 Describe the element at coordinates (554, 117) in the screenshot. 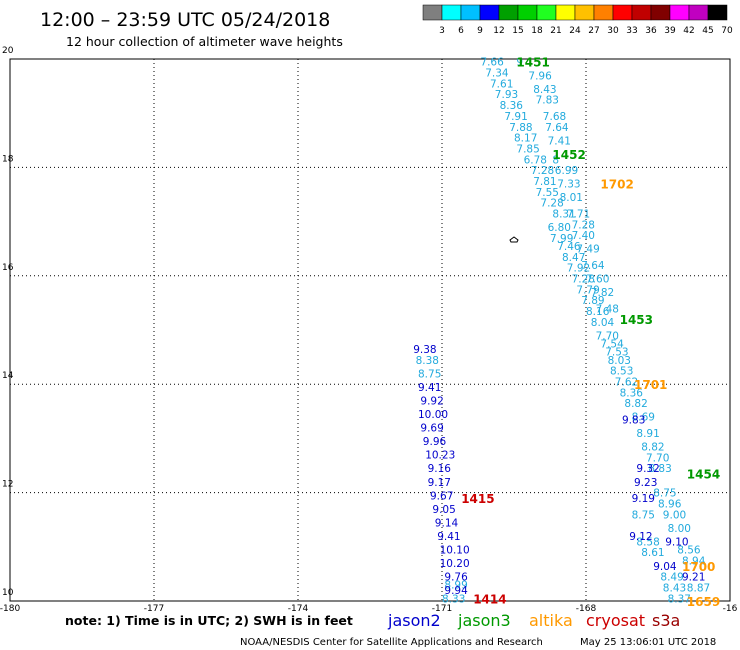

I see `swh-reading: 7.68` at that location.